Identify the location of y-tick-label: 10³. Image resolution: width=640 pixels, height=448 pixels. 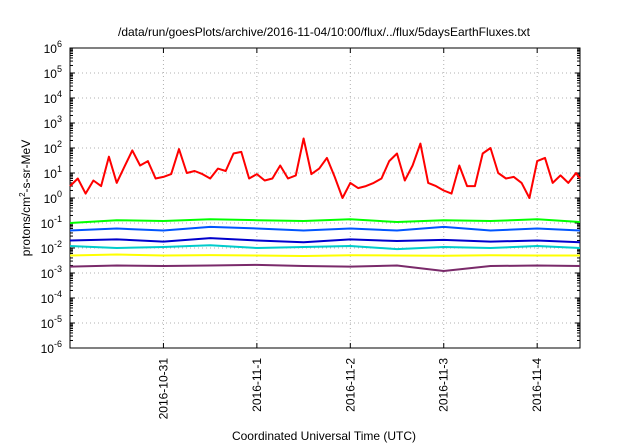
(53, 122).